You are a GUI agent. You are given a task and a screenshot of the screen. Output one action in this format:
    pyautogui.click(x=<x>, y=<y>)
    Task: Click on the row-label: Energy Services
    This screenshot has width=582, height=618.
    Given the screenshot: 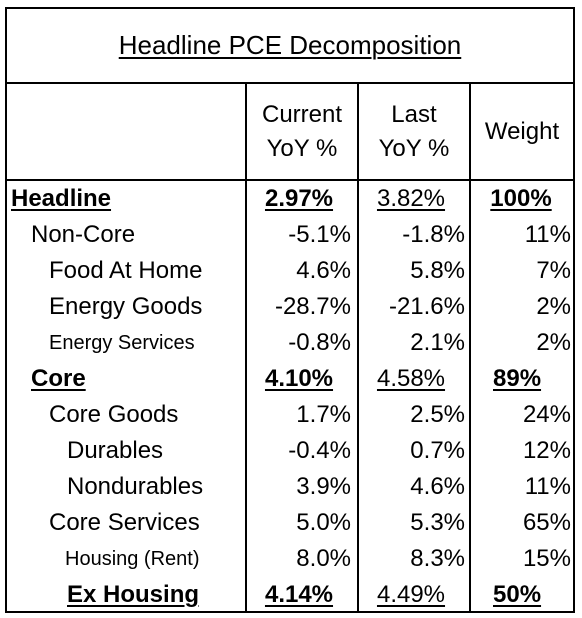 What is the action you would take?
    pyautogui.click(x=122, y=343)
    